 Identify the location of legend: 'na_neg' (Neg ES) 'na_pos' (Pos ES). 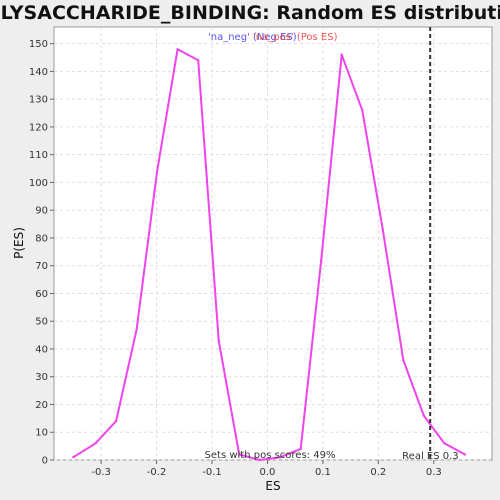
(273, 37).